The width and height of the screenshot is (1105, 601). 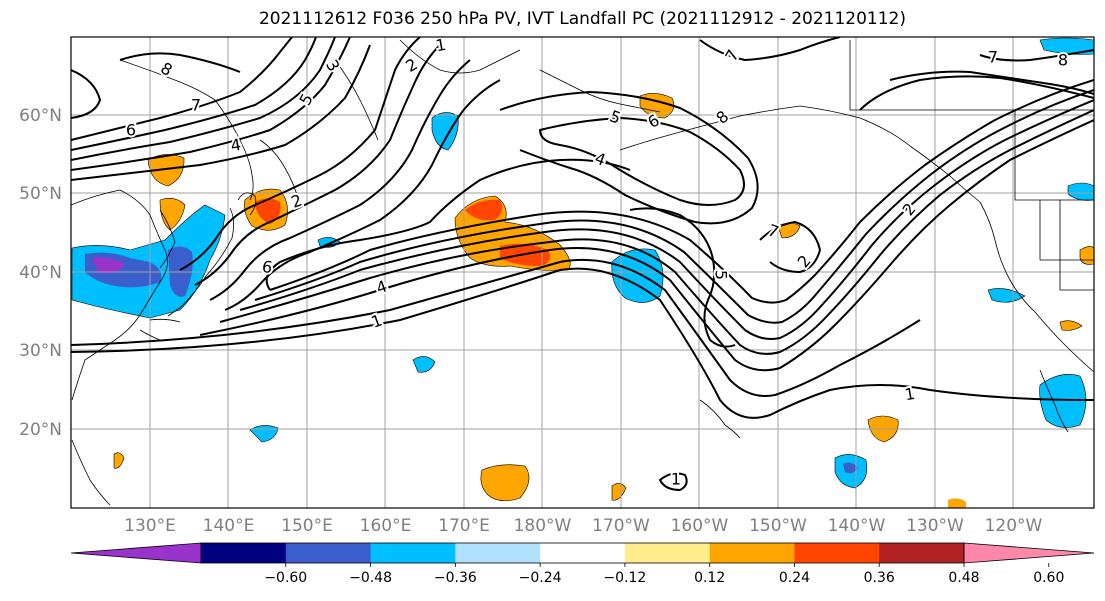 I want to click on colorbar-tick-label: 0.48, so click(x=963, y=578).